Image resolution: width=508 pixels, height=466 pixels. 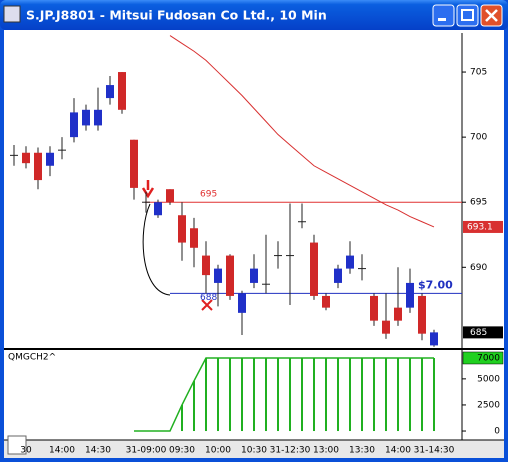 What do you see at coordinates (434, 451) in the screenshot?
I see `x-tick-label: 31-14:30` at bounding box center [434, 451].